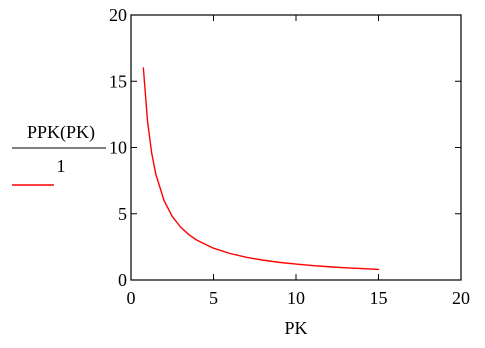 The height and width of the screenshot is (348, 485). I want to click on x-tick-label: 20, so click(461, 298).